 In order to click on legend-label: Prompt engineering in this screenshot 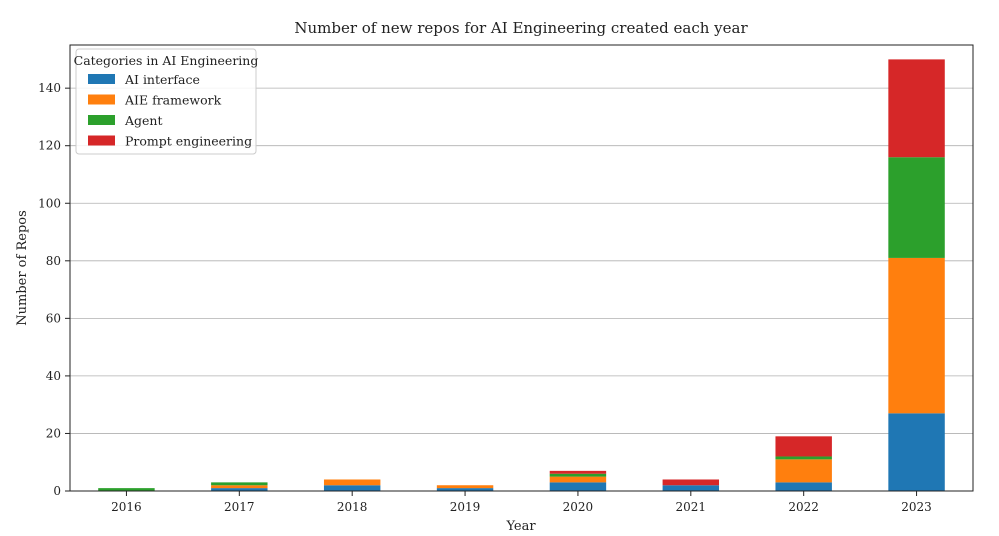, I will do `click(188, 141)`.